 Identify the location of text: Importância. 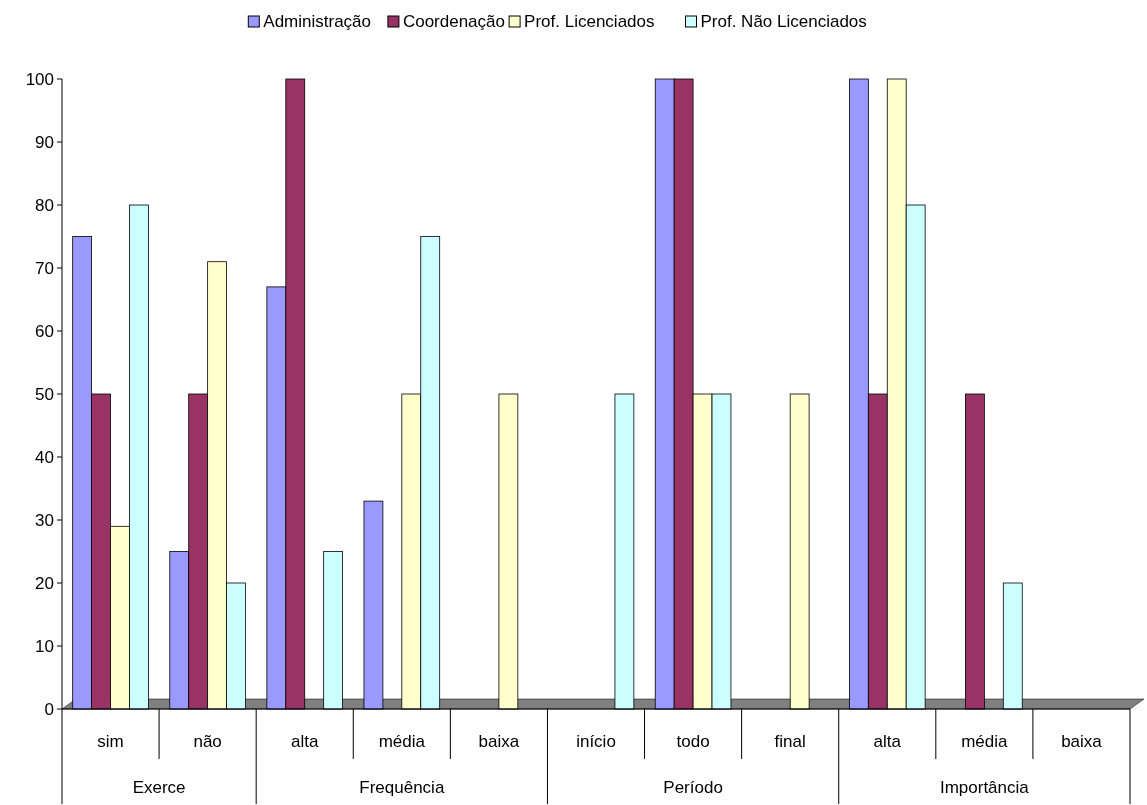
(984, 787).